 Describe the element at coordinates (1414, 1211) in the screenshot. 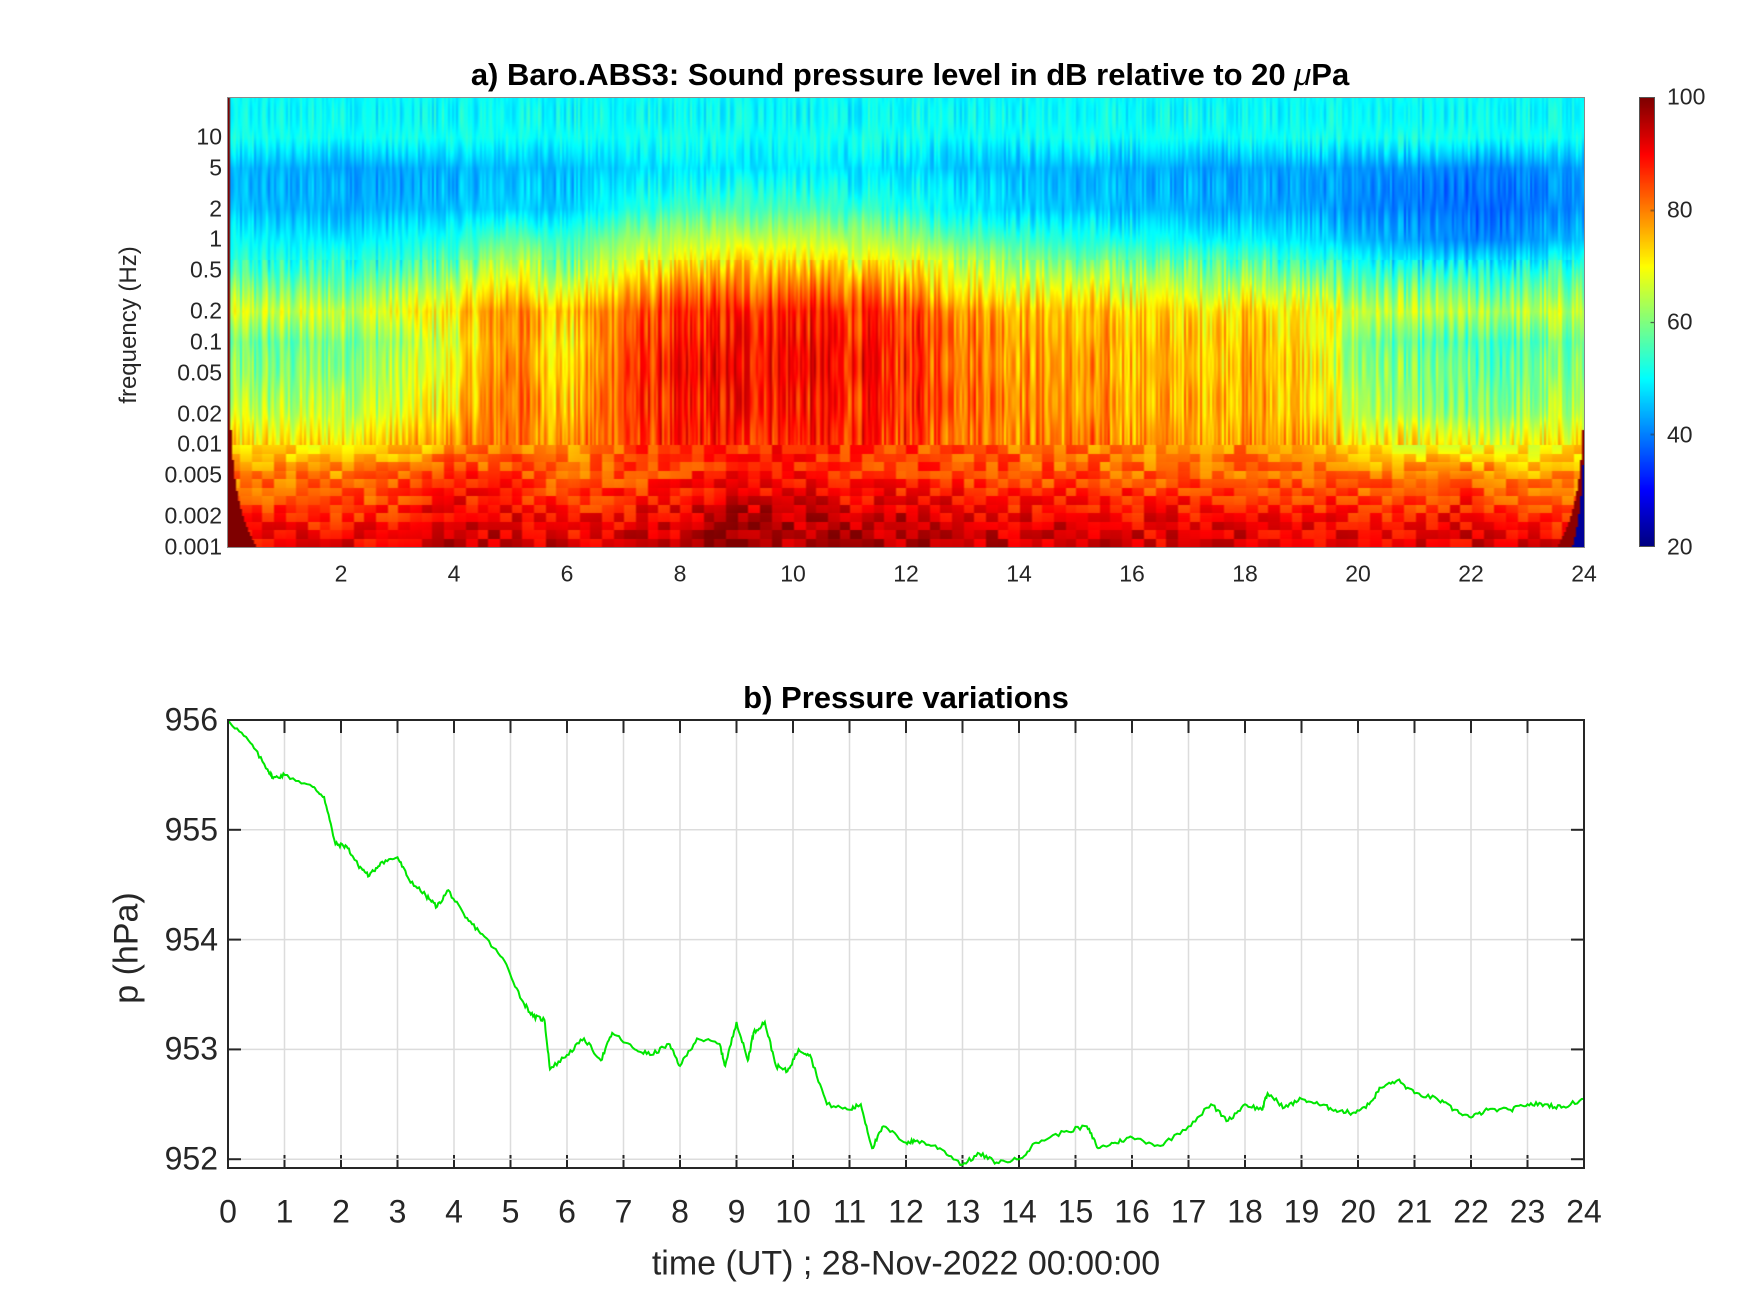

I see `pressure-x-tick-label: 21` at that location.